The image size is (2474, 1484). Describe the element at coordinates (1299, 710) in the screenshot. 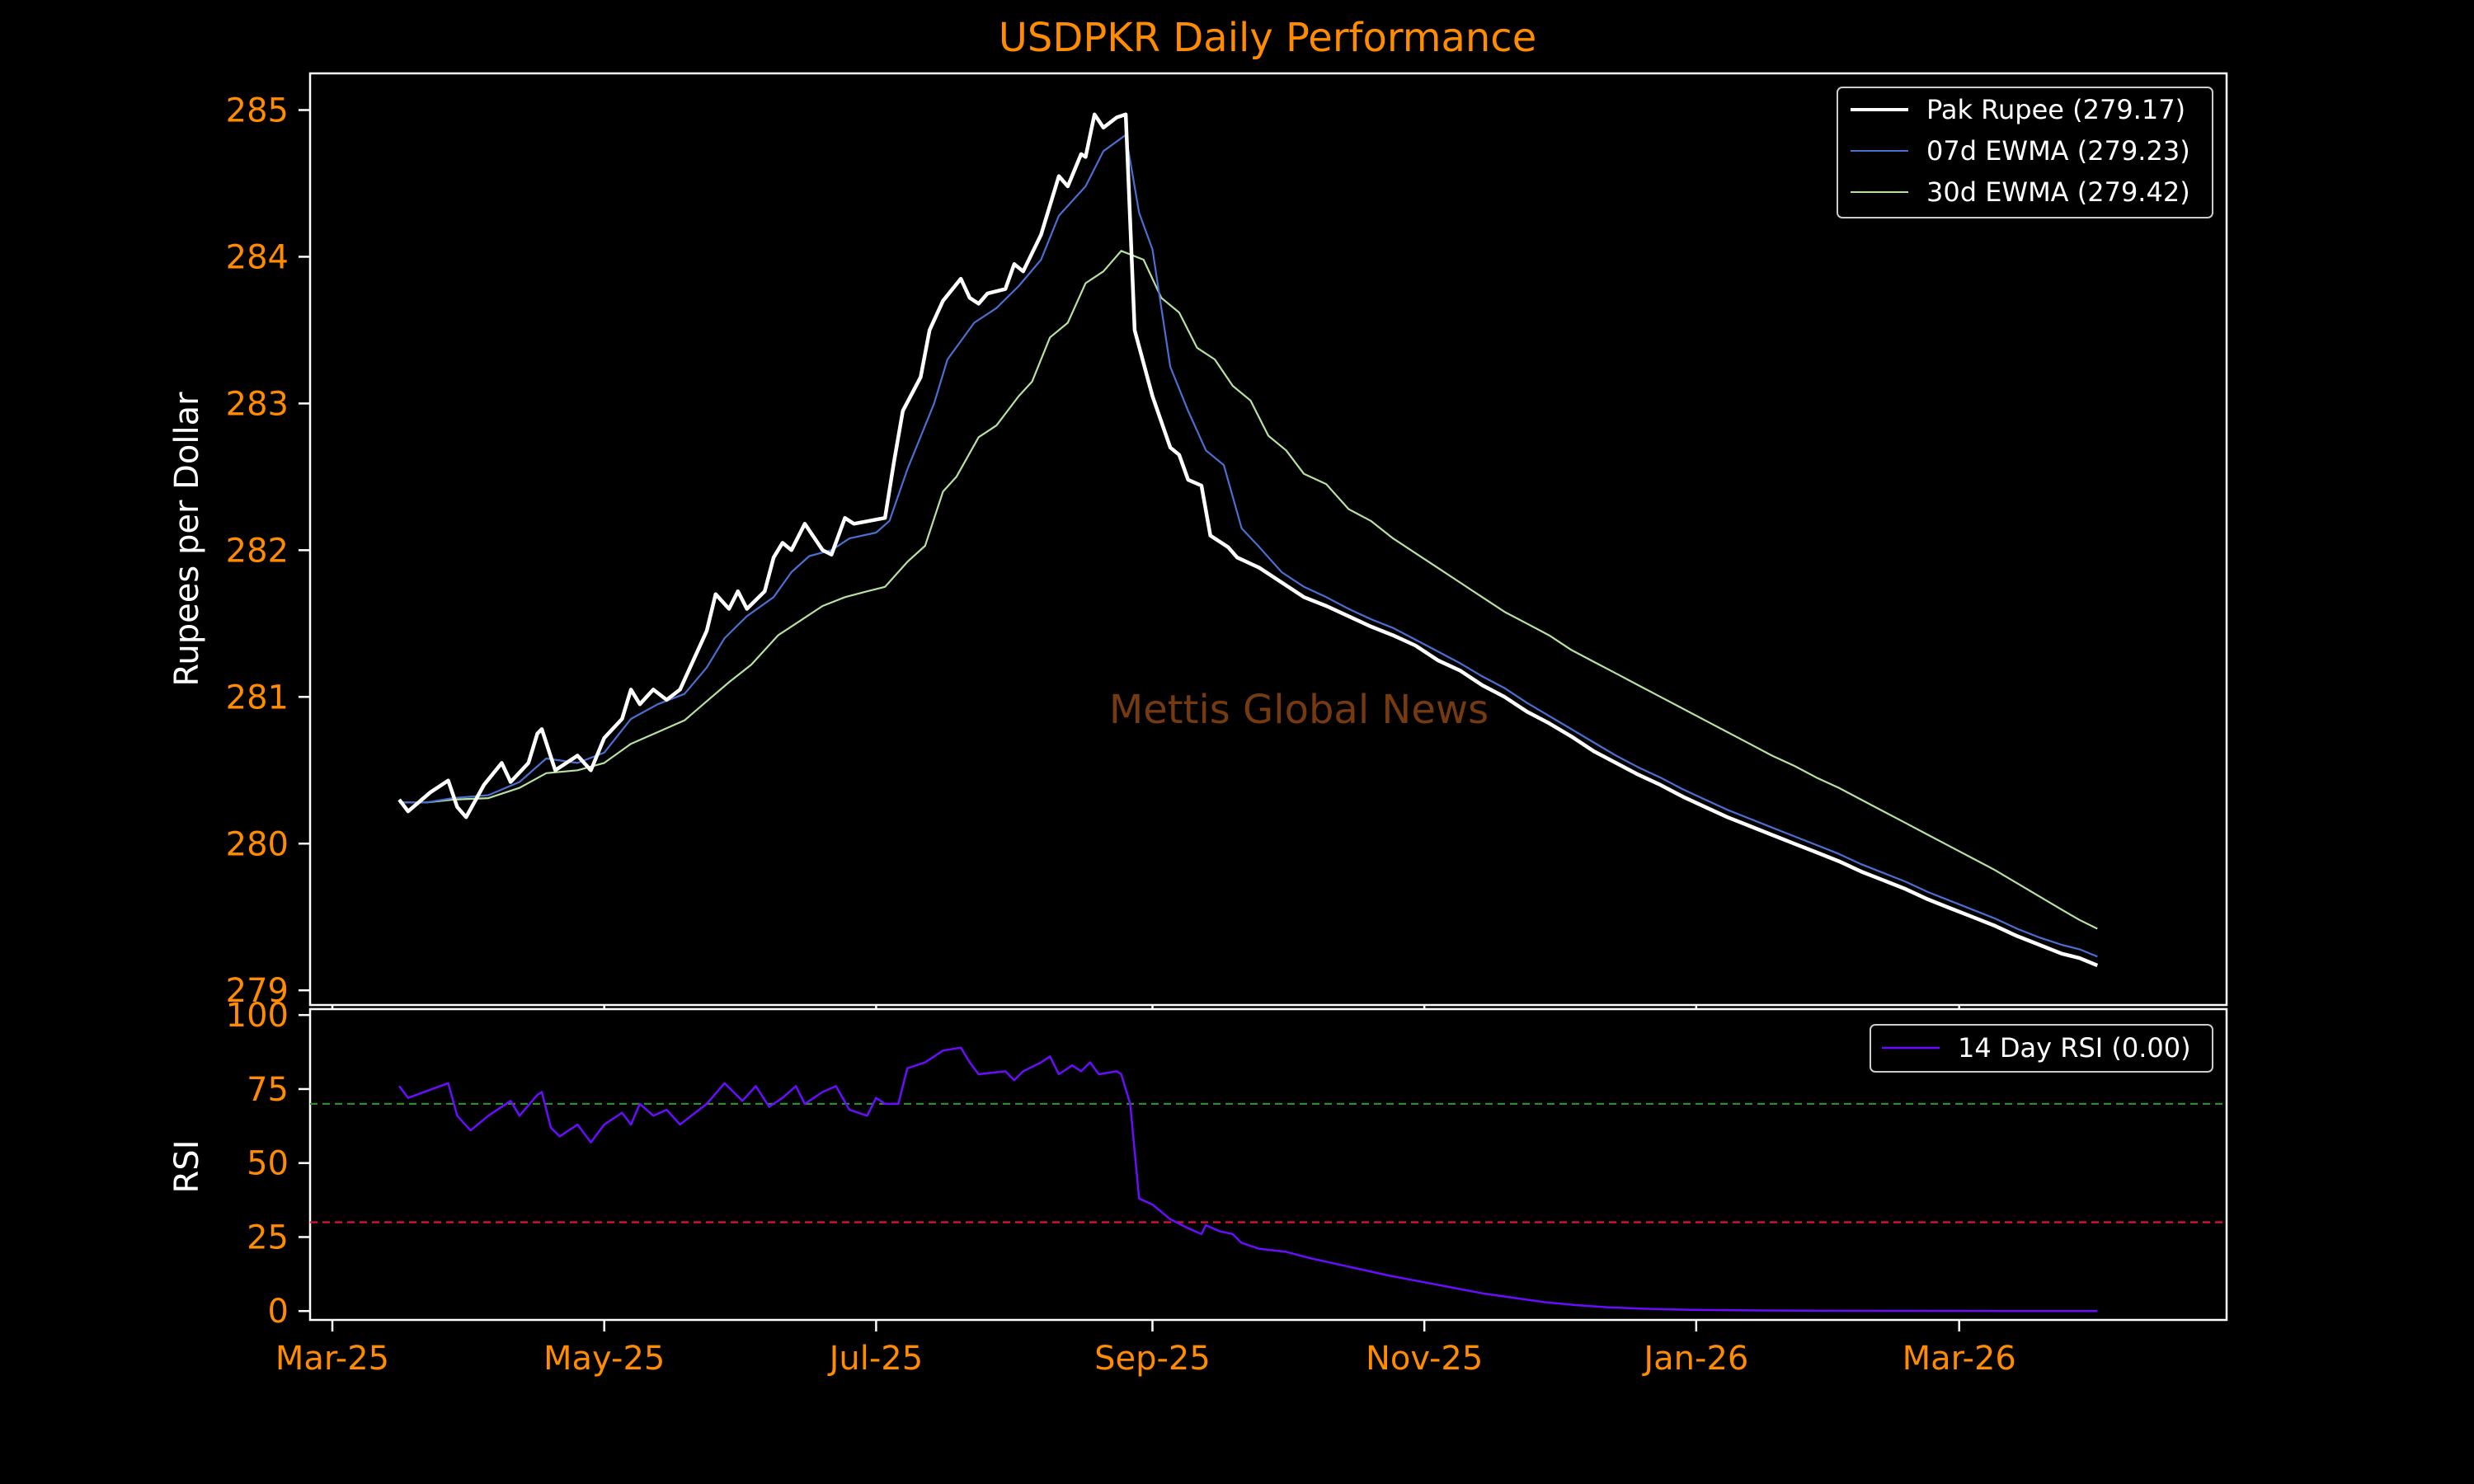

I see `watermark-text: Mettis Global News` at that location.